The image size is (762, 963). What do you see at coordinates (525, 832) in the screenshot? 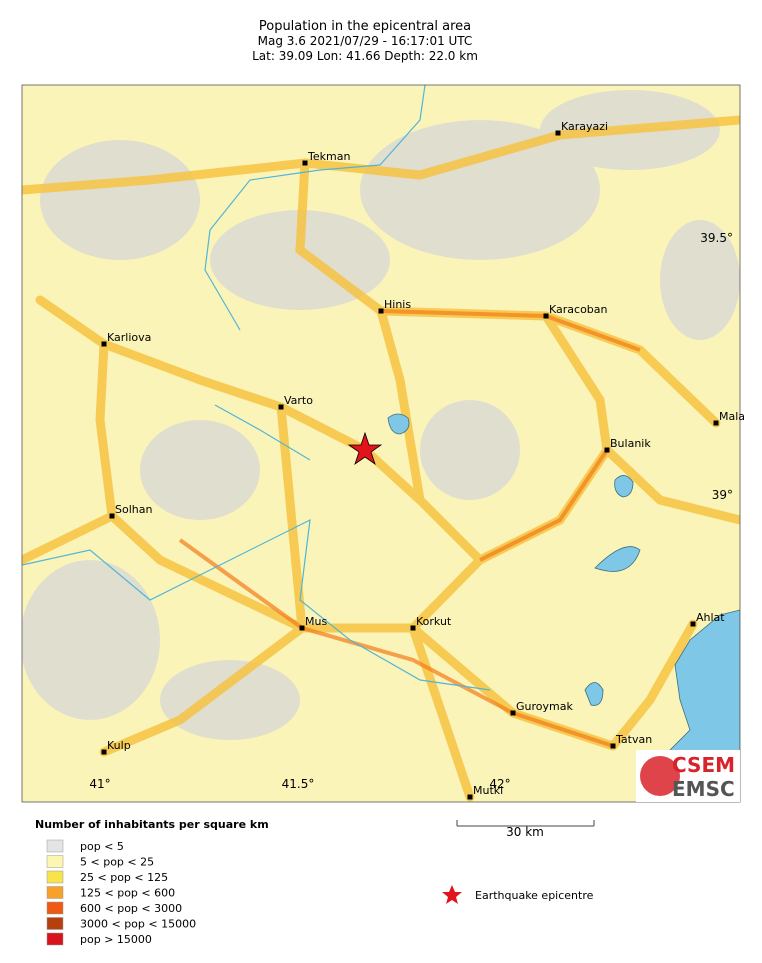
I see `scale-label: 30 km` at bounding box center [525, 832].